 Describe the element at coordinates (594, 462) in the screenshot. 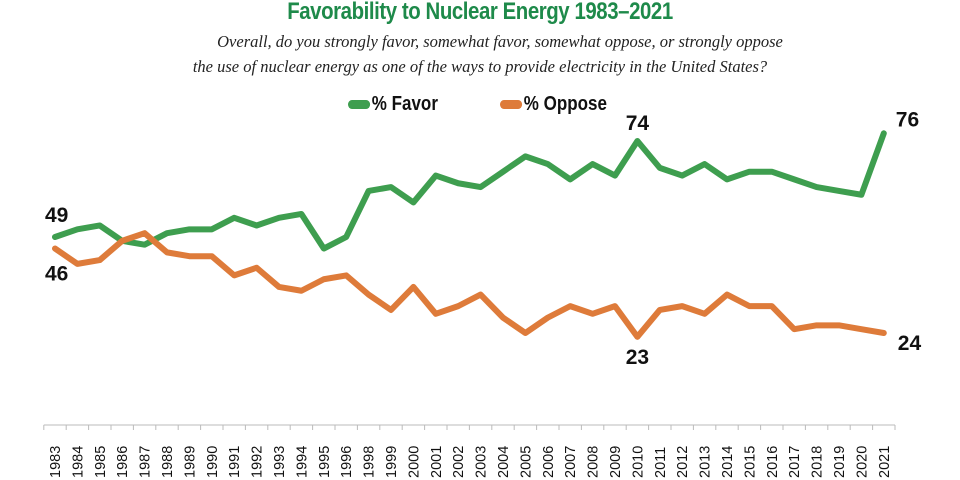

I see `x-tick-label: 2008` at that location.